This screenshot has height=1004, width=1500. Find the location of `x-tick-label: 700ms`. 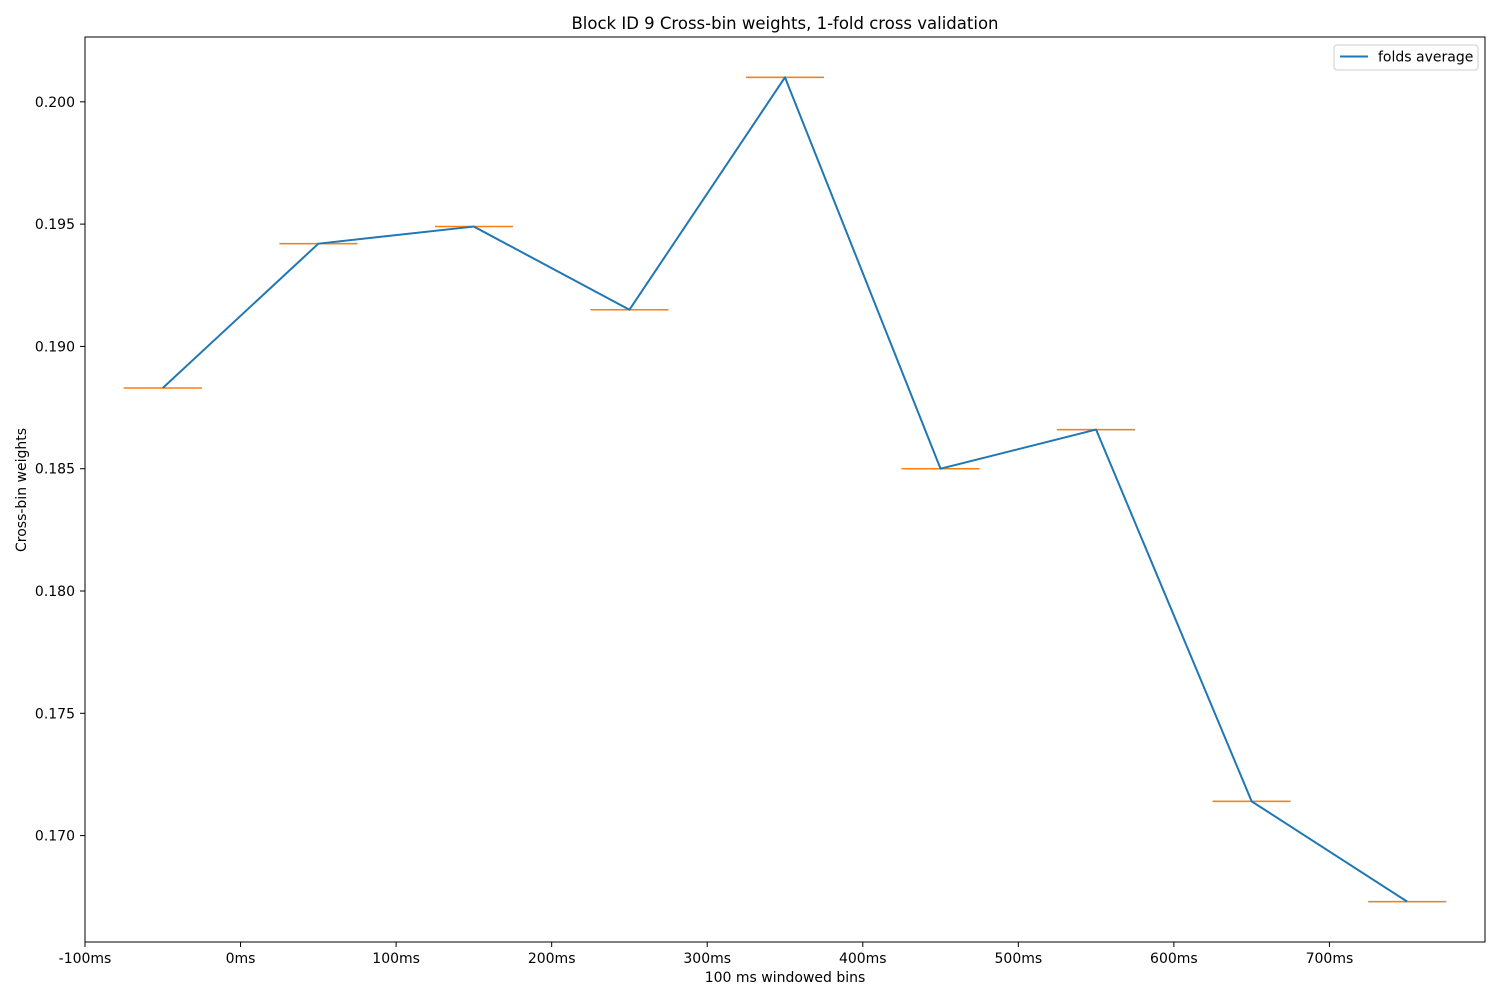

x-tick-label: 700ms is located at coordinates (1330, 959).